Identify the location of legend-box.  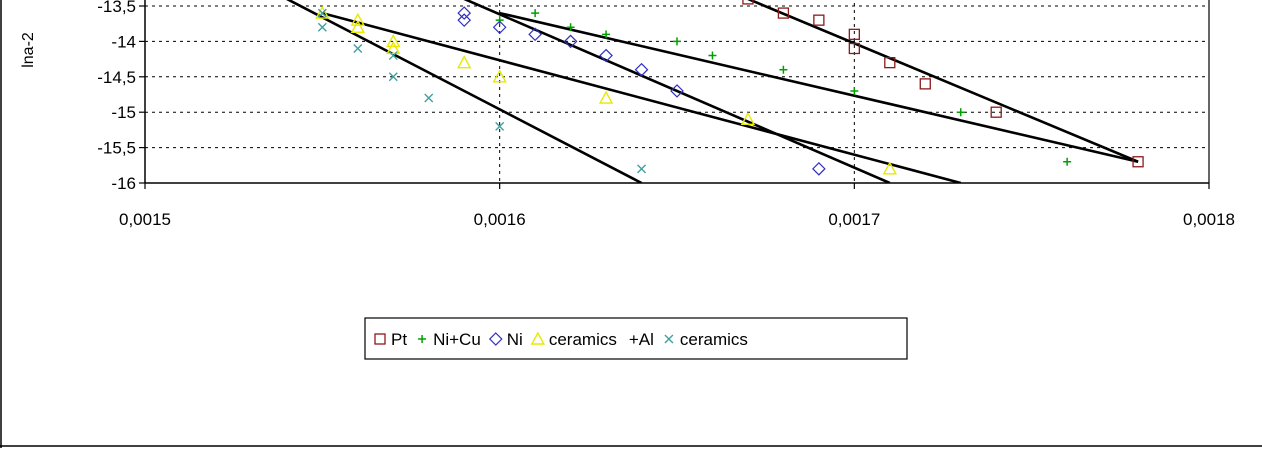
(636, 338).